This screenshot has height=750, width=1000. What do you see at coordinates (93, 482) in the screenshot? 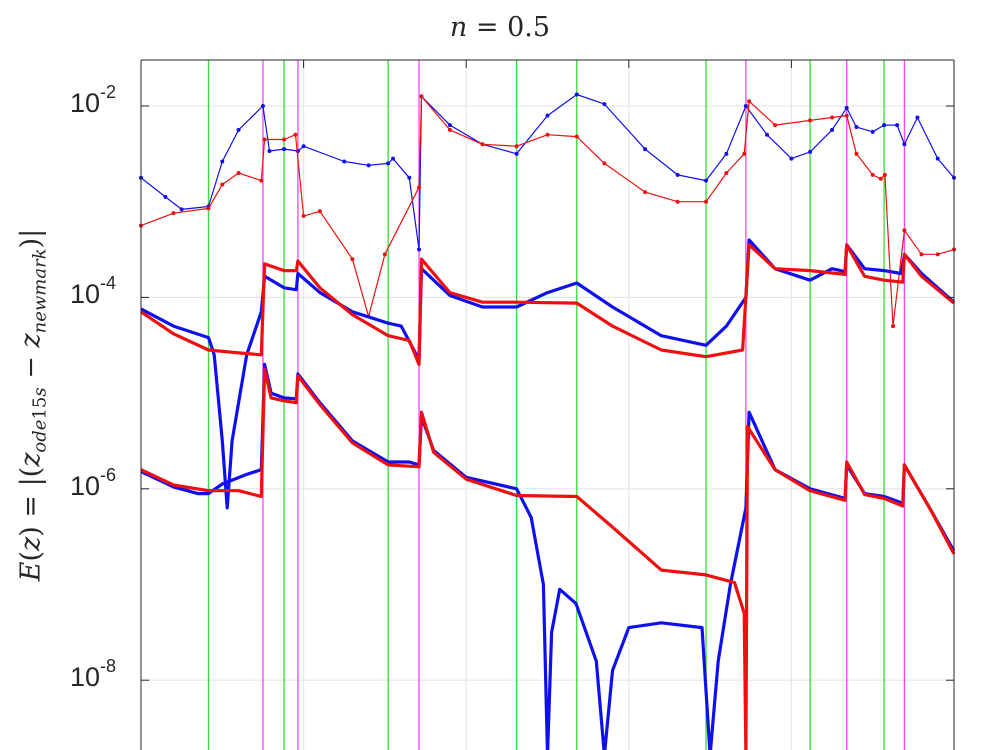
I see `y-tick-label: 10⁻⁶` at bounding box center [93, 482].